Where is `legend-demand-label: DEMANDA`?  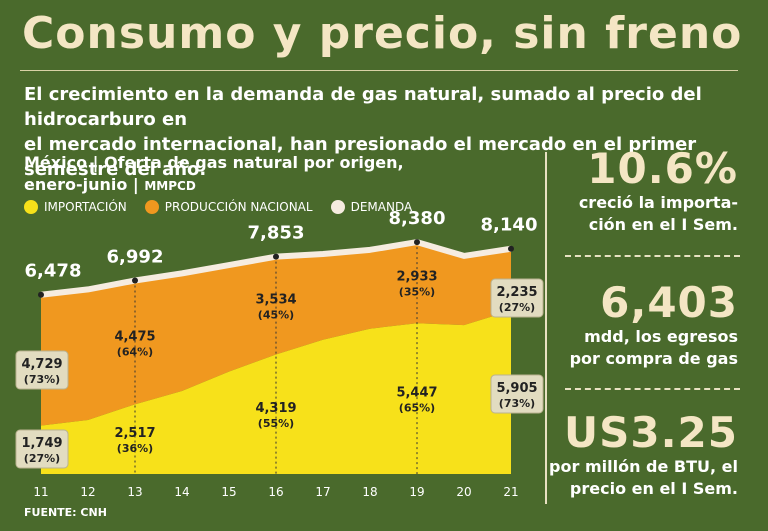 legend-demand-label: DEMANDA is located at coordinates (381, 207).